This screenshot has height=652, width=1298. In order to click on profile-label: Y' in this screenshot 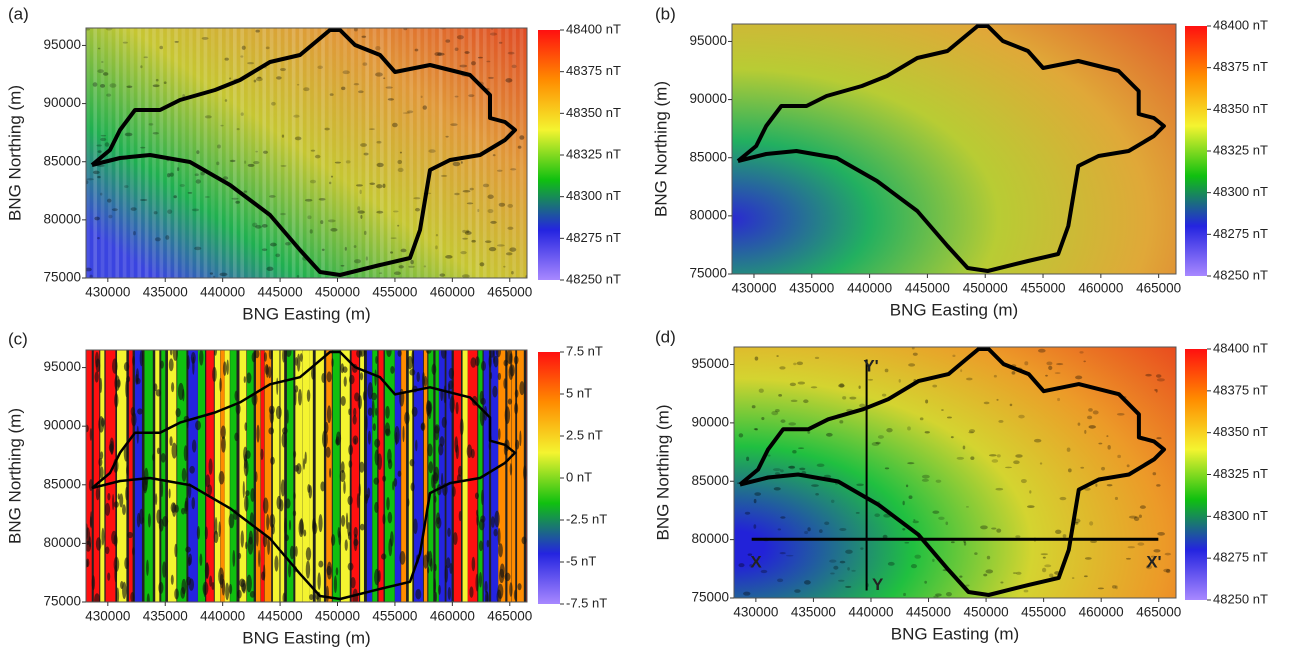, I will do `click(870, 366)`.